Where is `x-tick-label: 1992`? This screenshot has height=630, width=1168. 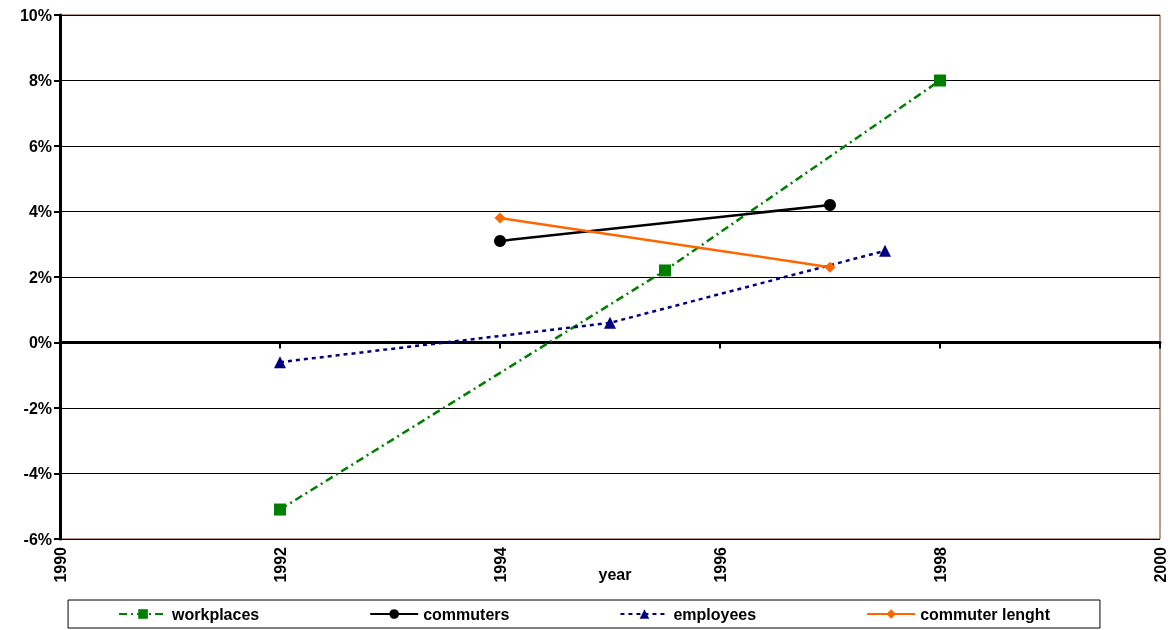
x-tick-label: 1992 is located at coordinates (280, 564).